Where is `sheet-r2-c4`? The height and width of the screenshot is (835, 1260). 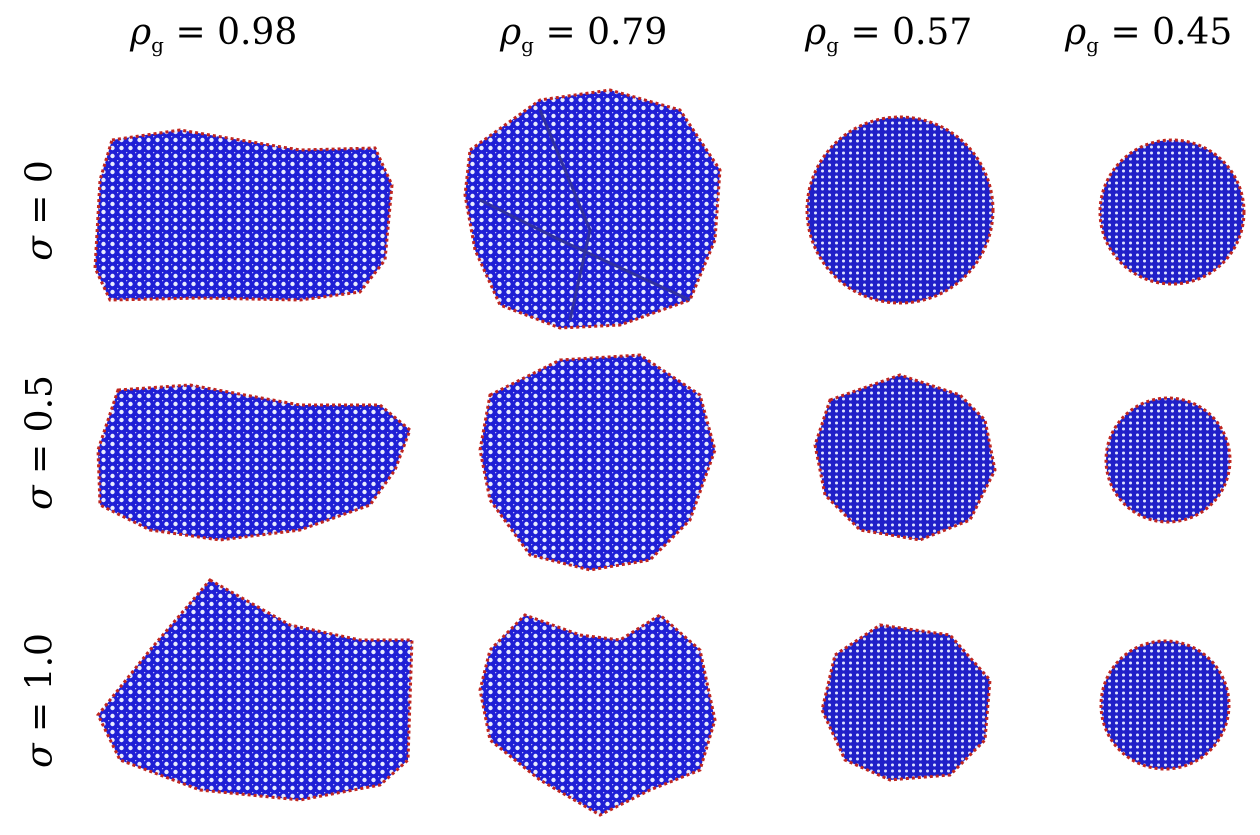 sheet-r2-c4 is located at coordinates (1168, 460).